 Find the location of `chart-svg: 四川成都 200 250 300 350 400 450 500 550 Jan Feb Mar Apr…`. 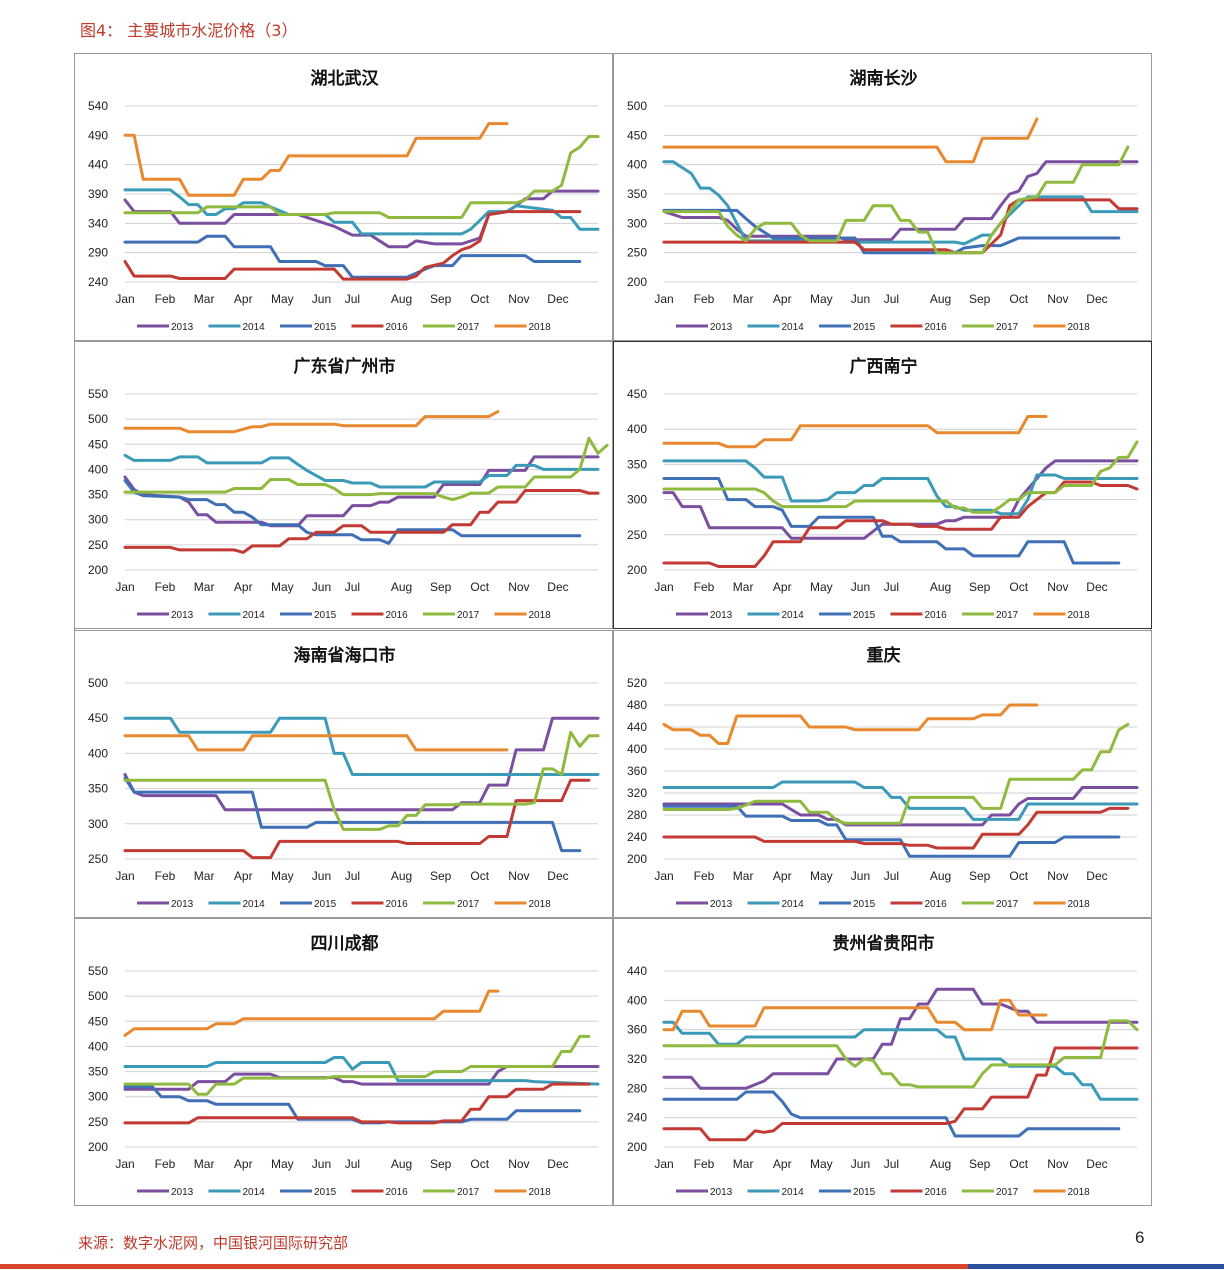

chart-svg: 四川成都 200 250 300 350 400 450 500 550 Jan Feb Mar Apr… is located at coordinates (344, 1065).